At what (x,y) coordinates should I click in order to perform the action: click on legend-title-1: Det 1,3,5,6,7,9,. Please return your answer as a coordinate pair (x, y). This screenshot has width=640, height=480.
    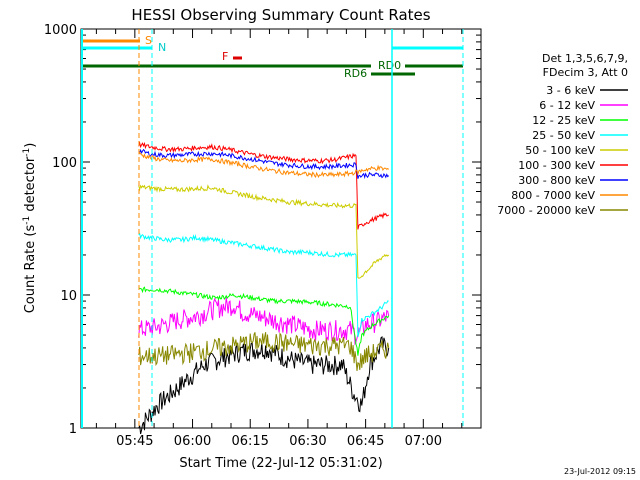
    Looking at the image, I should click on (585, 58).